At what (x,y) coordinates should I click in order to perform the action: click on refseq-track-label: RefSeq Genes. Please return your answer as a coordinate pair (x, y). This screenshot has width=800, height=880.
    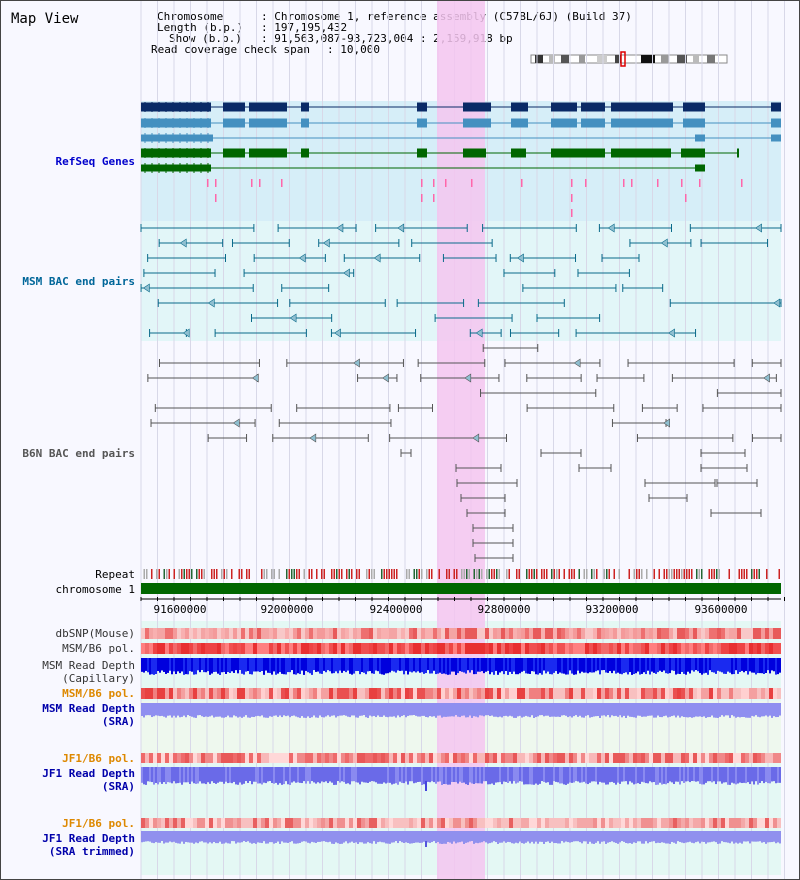
    Looking at the image, I should click on (95, 161).